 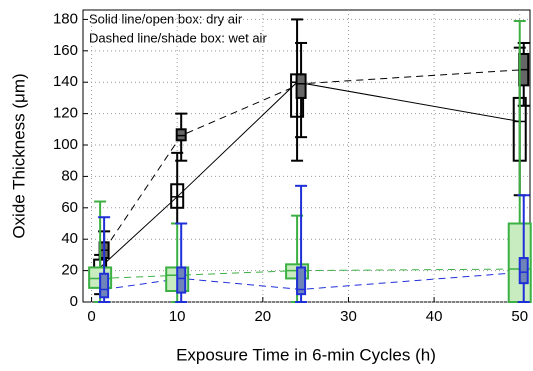 What do you see at coordinates (69, 175) in the screenshot?
I see `y-tick-label: 80` at bounding box center [69, 175].